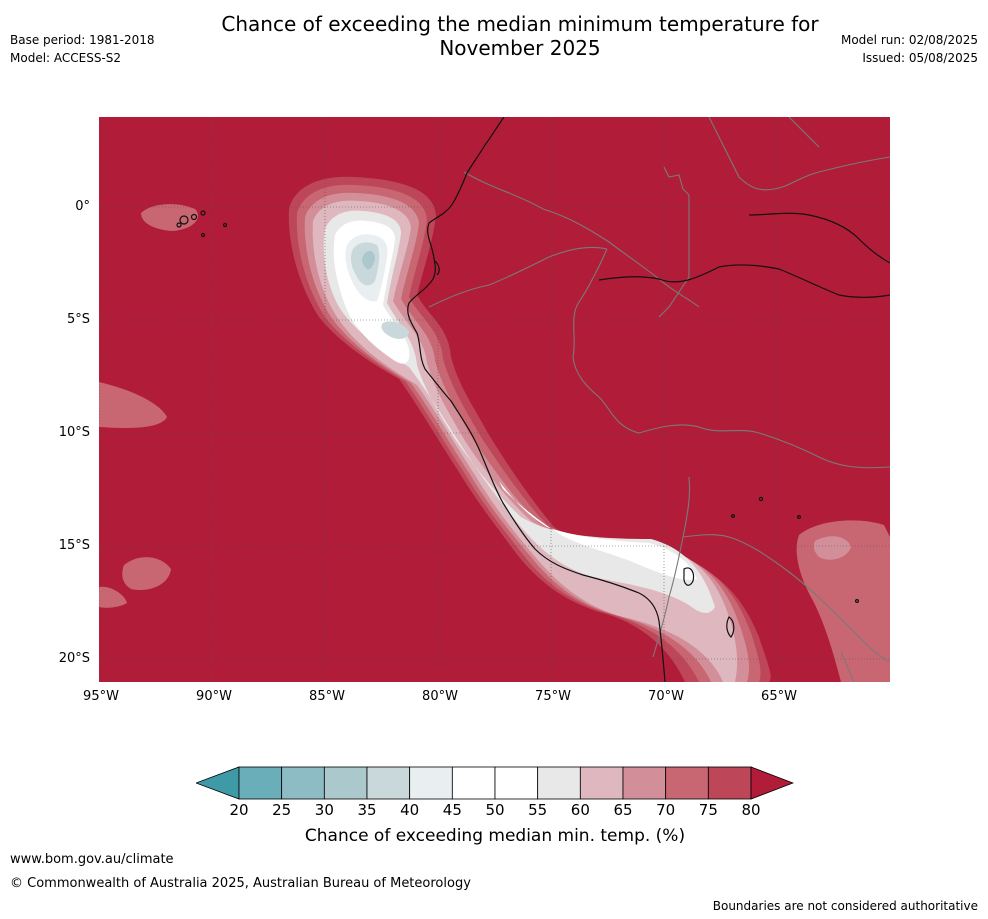  I want to click on colorbar-tick-label: 80, so click(751, 810).